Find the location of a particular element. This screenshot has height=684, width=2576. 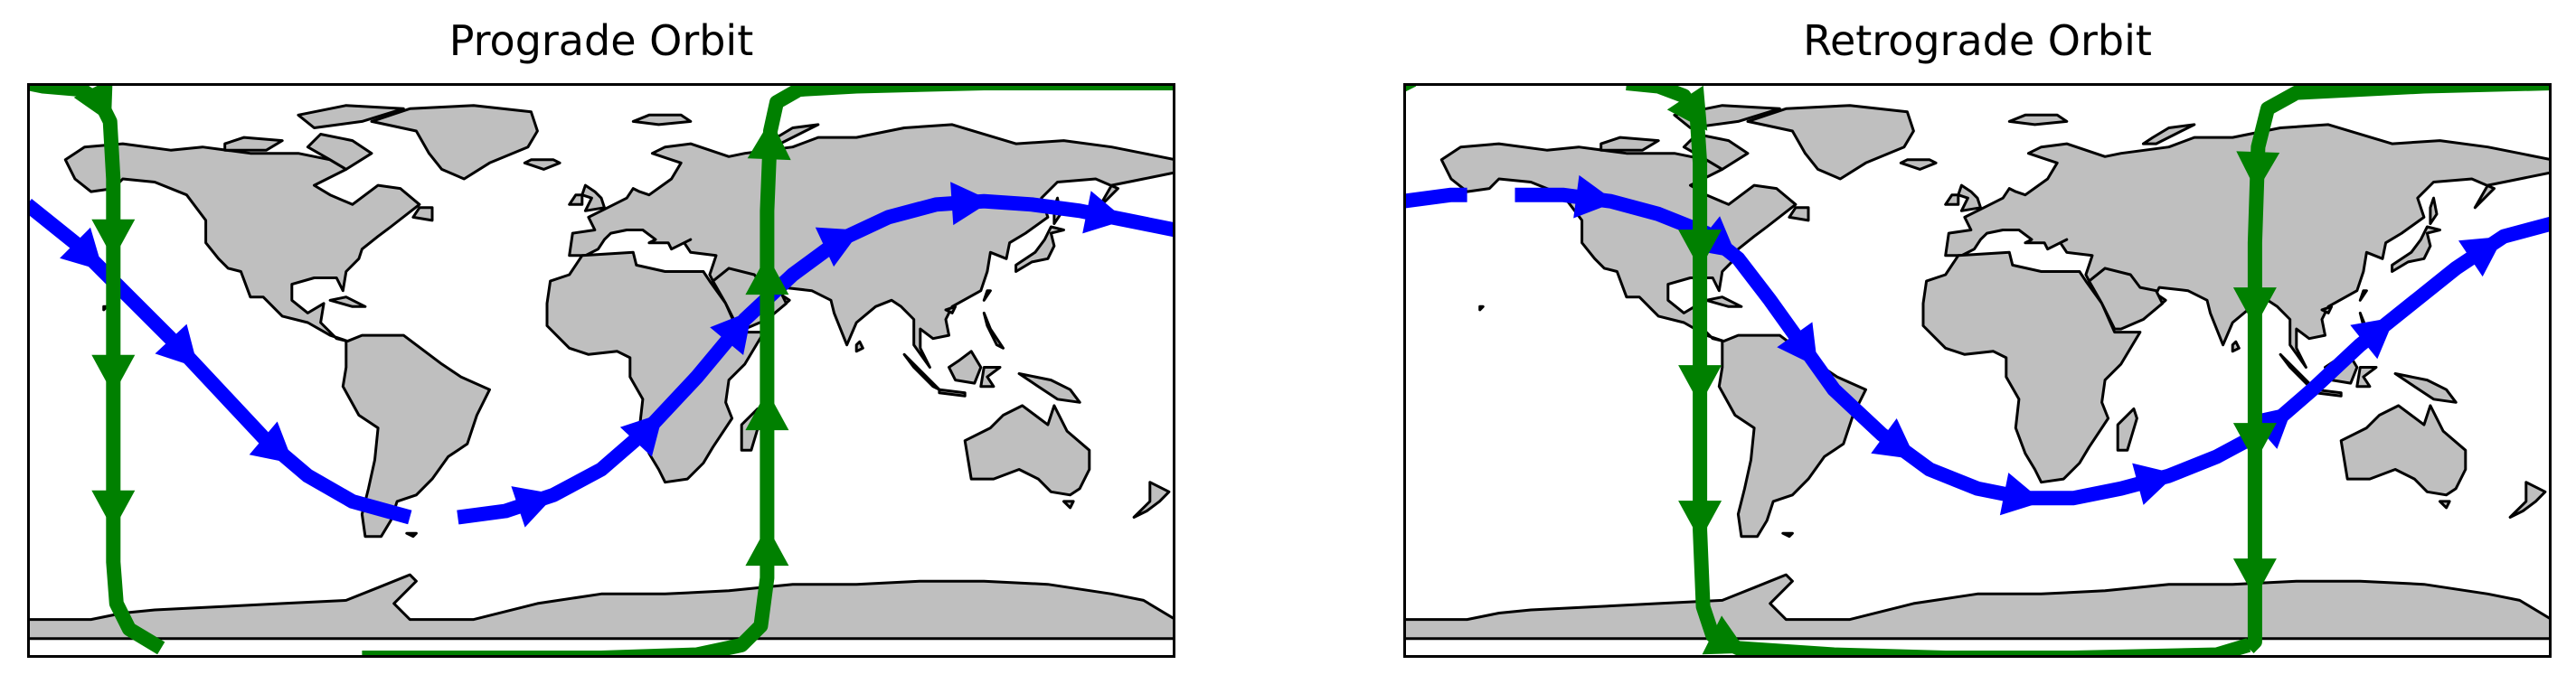

land-north-america is located at coordinates (1618, 242).